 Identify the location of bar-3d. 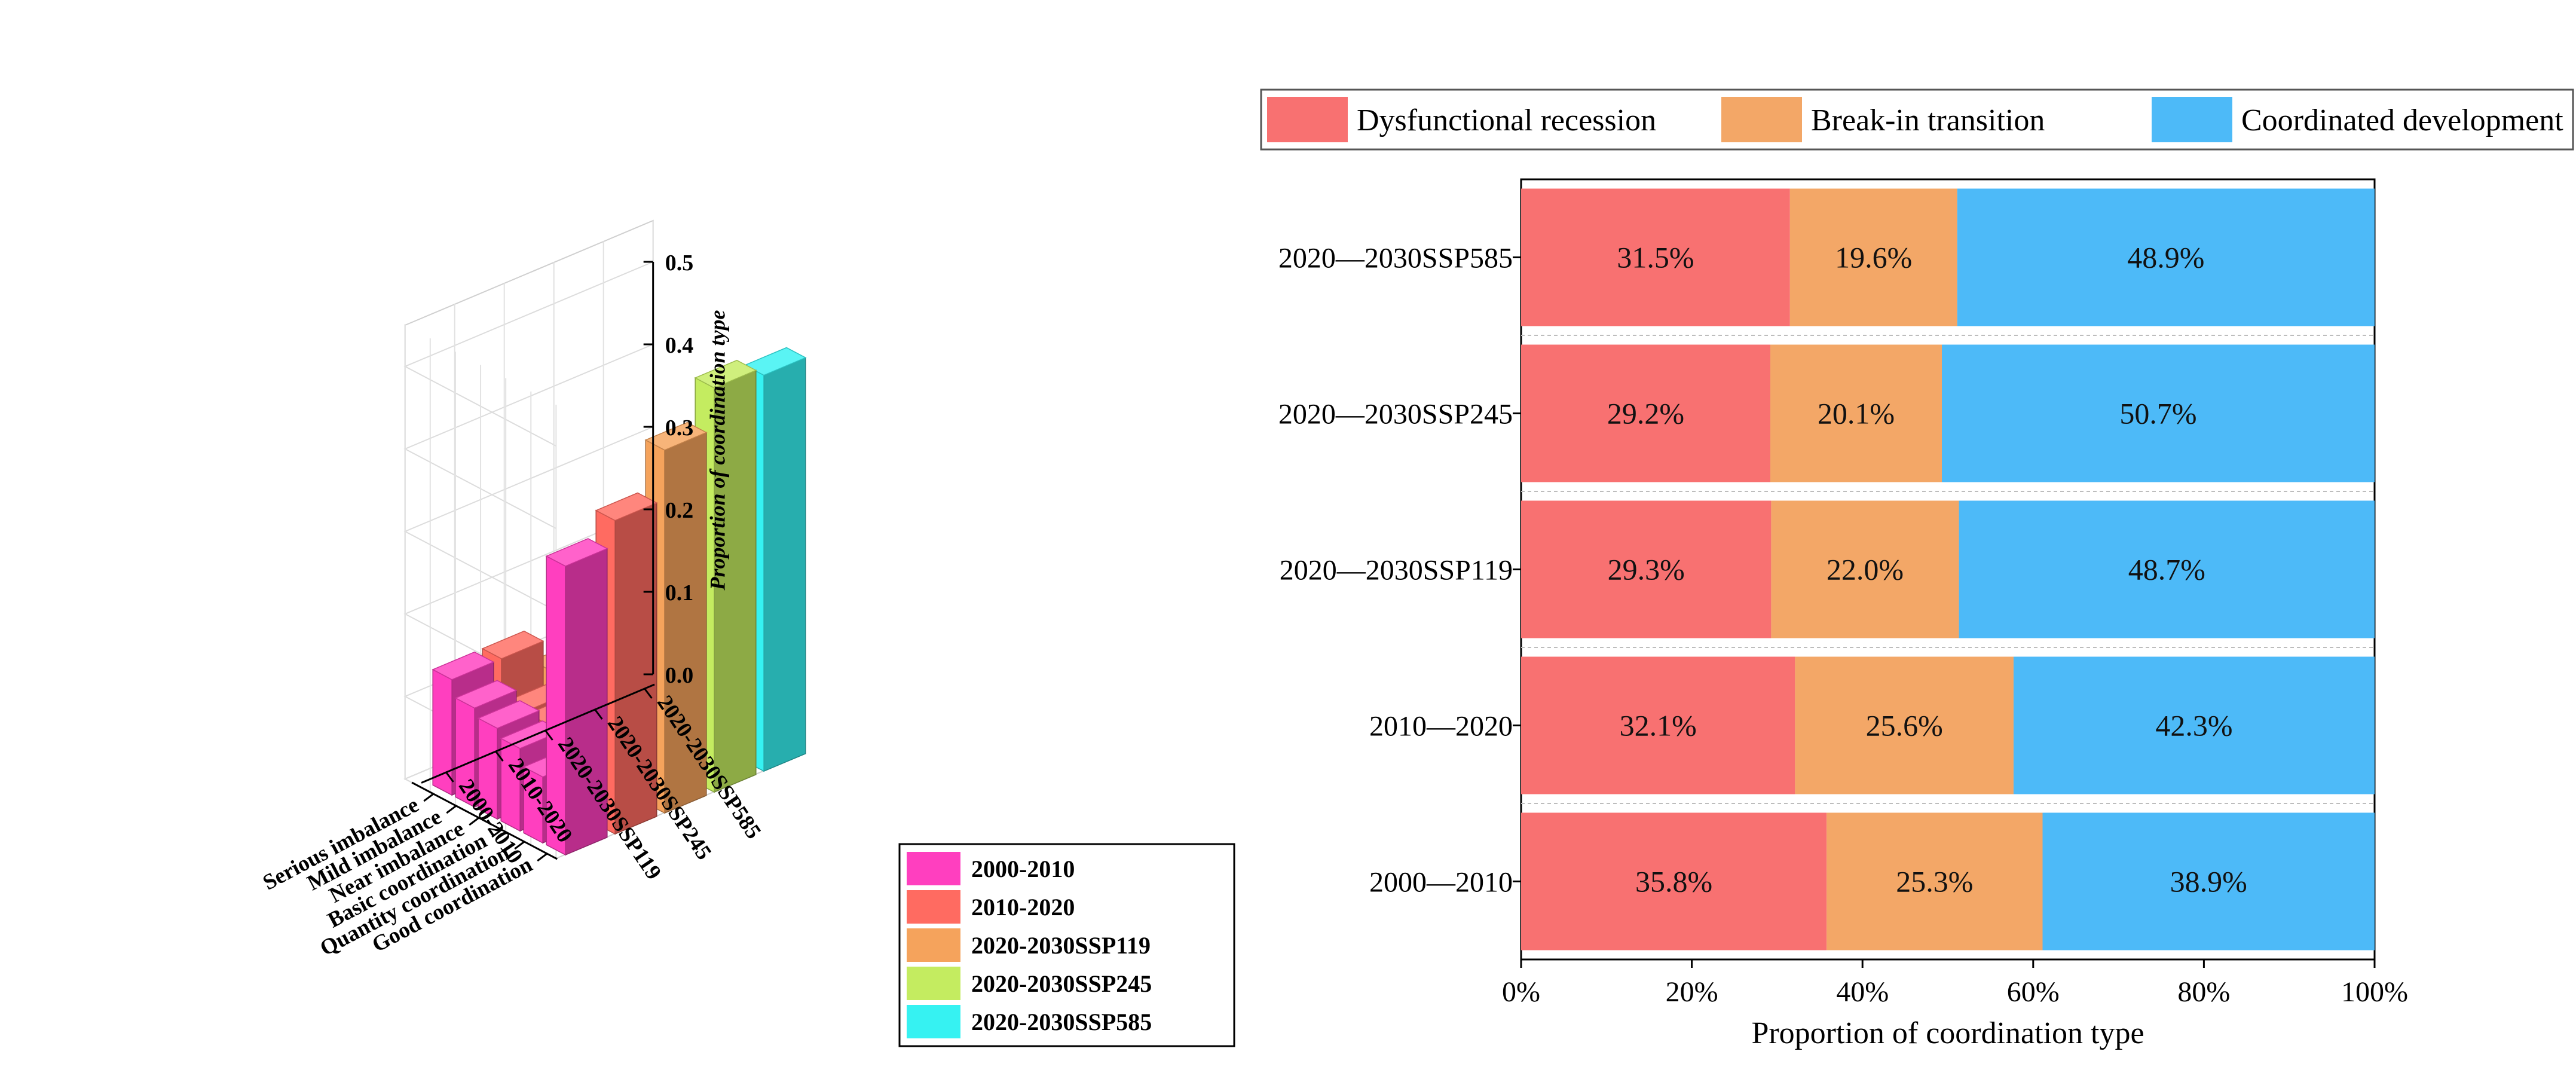
(576, 697).